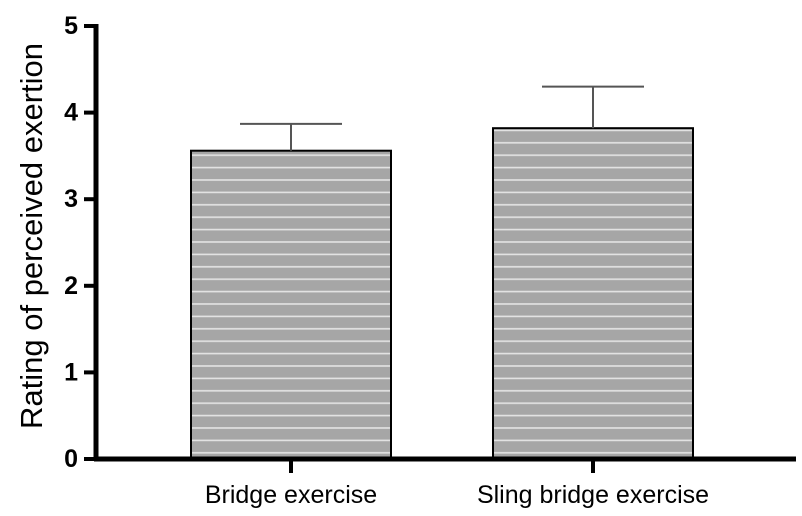  Describe the element at coordinates (80, 242) in the screenshot. I see `y-ticks-group: 0 1 2 3 4 5` at that location.